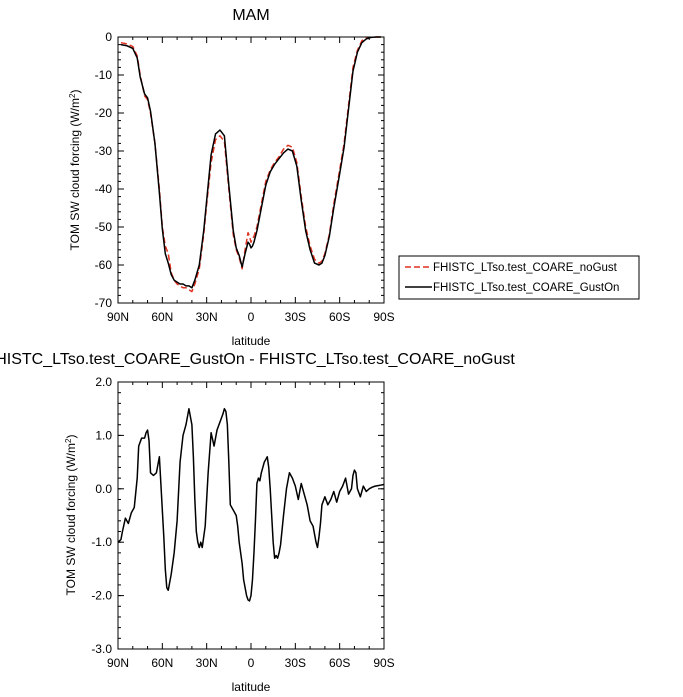 This screenshot has height=697, width=683. What do you see at coordinates (104, 189) in the screenshot?
I see `top-y-tick-label: -40` at bounding box center [104, 189].